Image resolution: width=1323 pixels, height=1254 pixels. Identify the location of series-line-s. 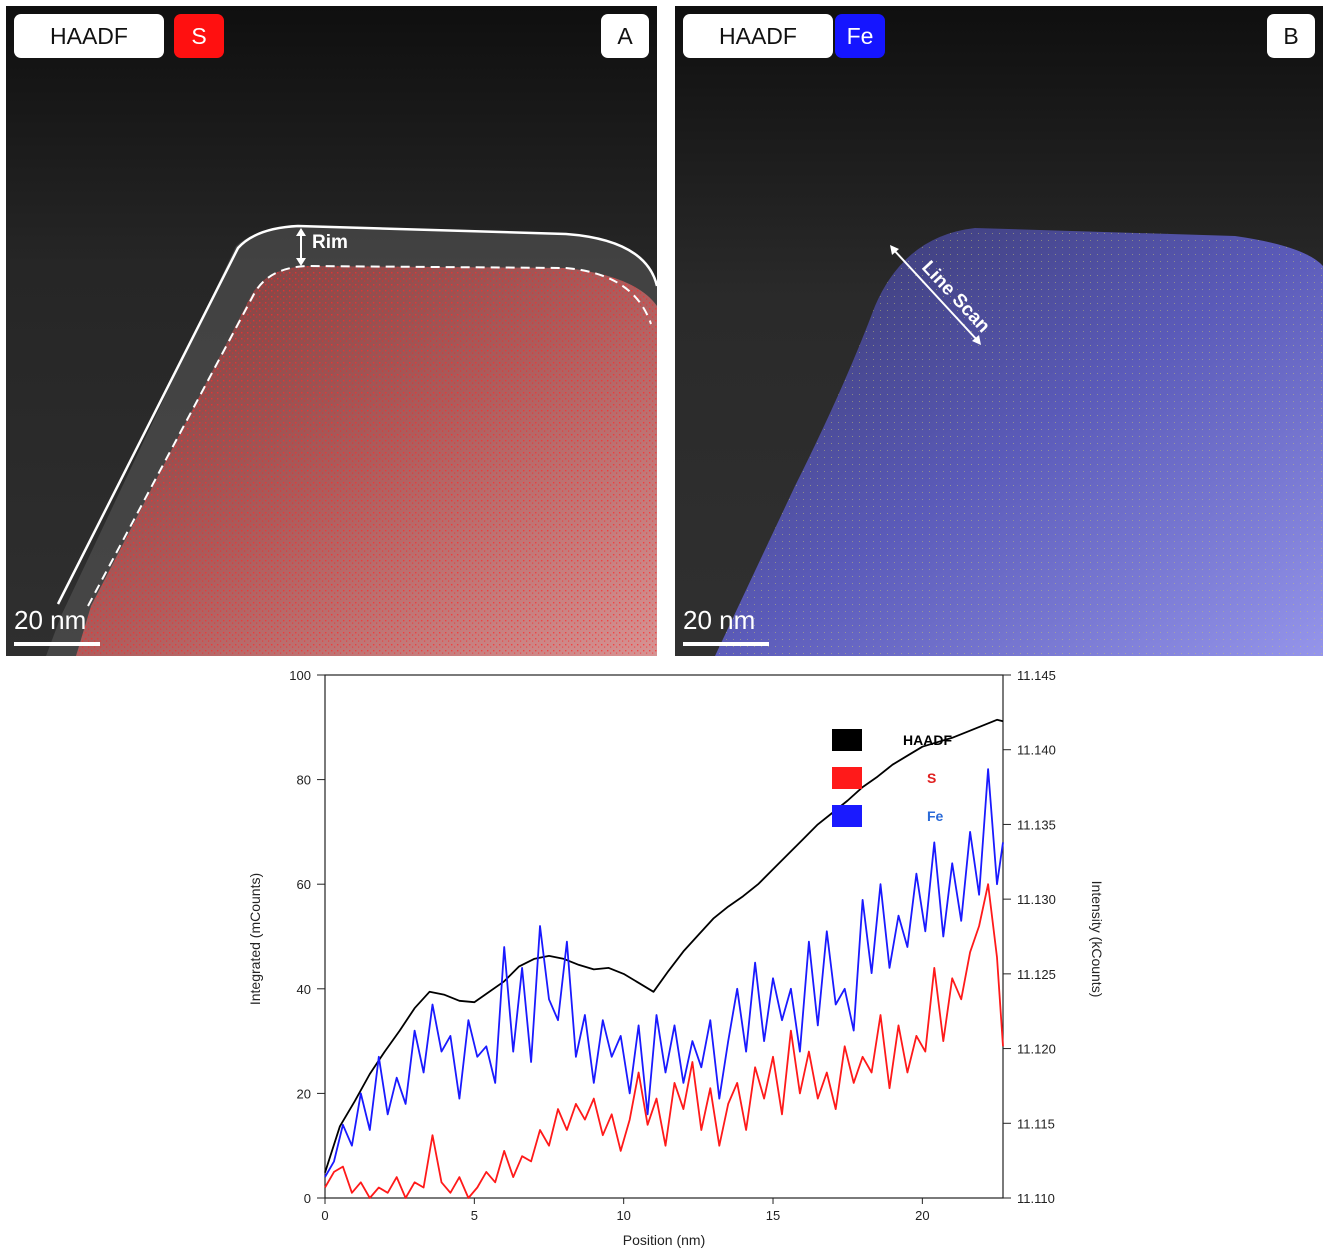
(664, 1041).